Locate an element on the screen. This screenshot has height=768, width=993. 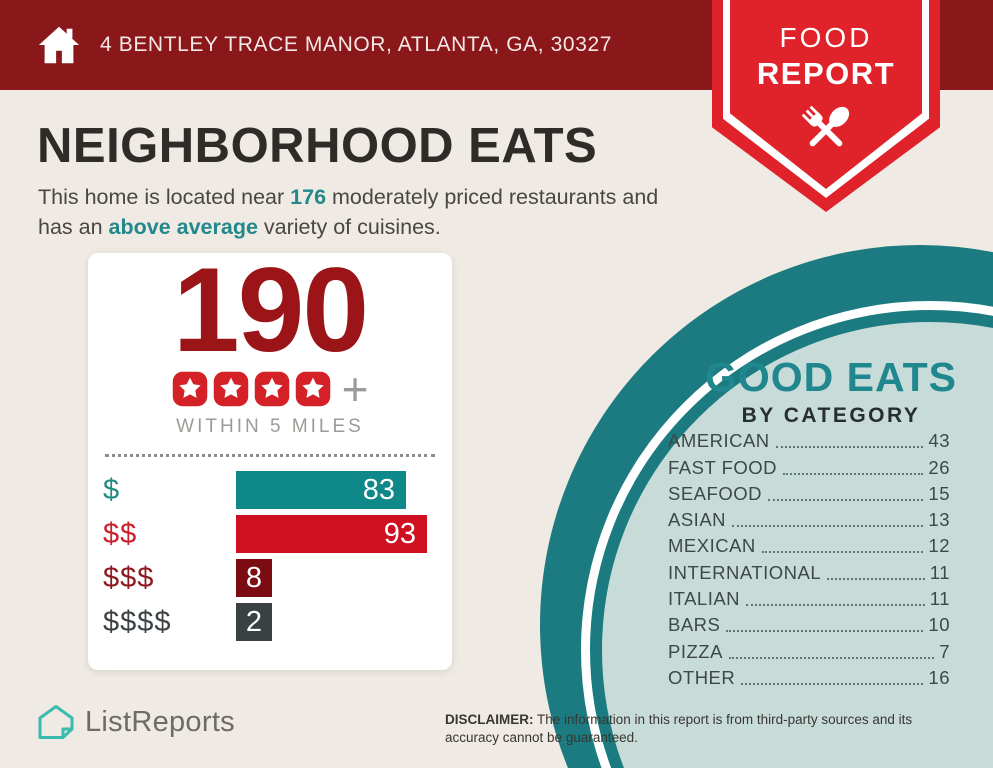
category-label: MEXICAN is located at coordinates (712, 546).